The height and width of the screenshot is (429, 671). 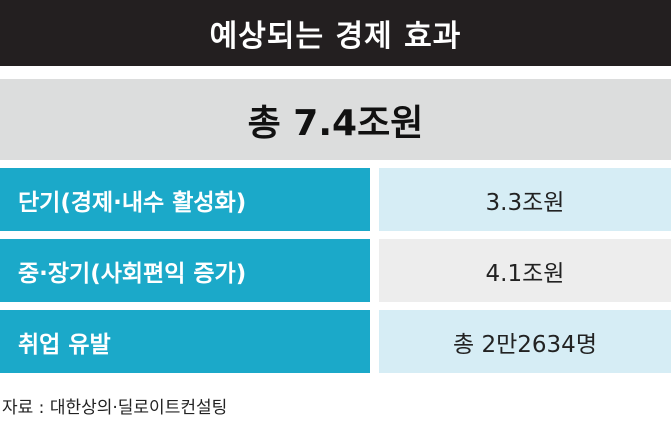 I want to click on row-label-cell: 단기(경제·내수 활성화), so click(x=185, y=199).